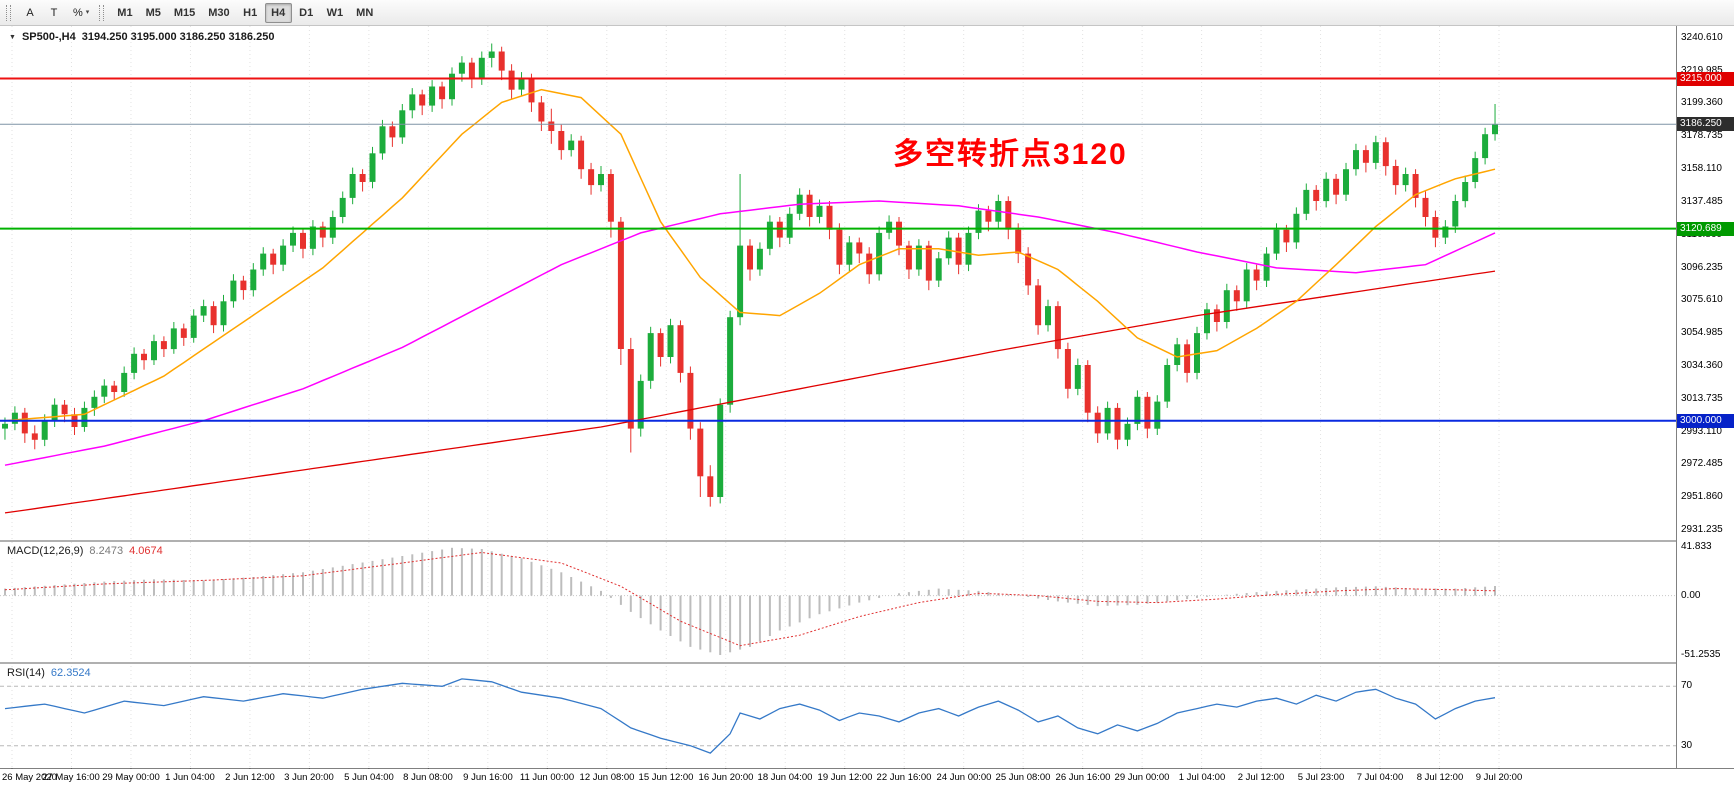 The width and height of the screenshot is (1734, 793). Describe the element at coordinates (1321, 777) in the screenshot. I see `time-axis-label: 5 Jul 23:00` at that location.